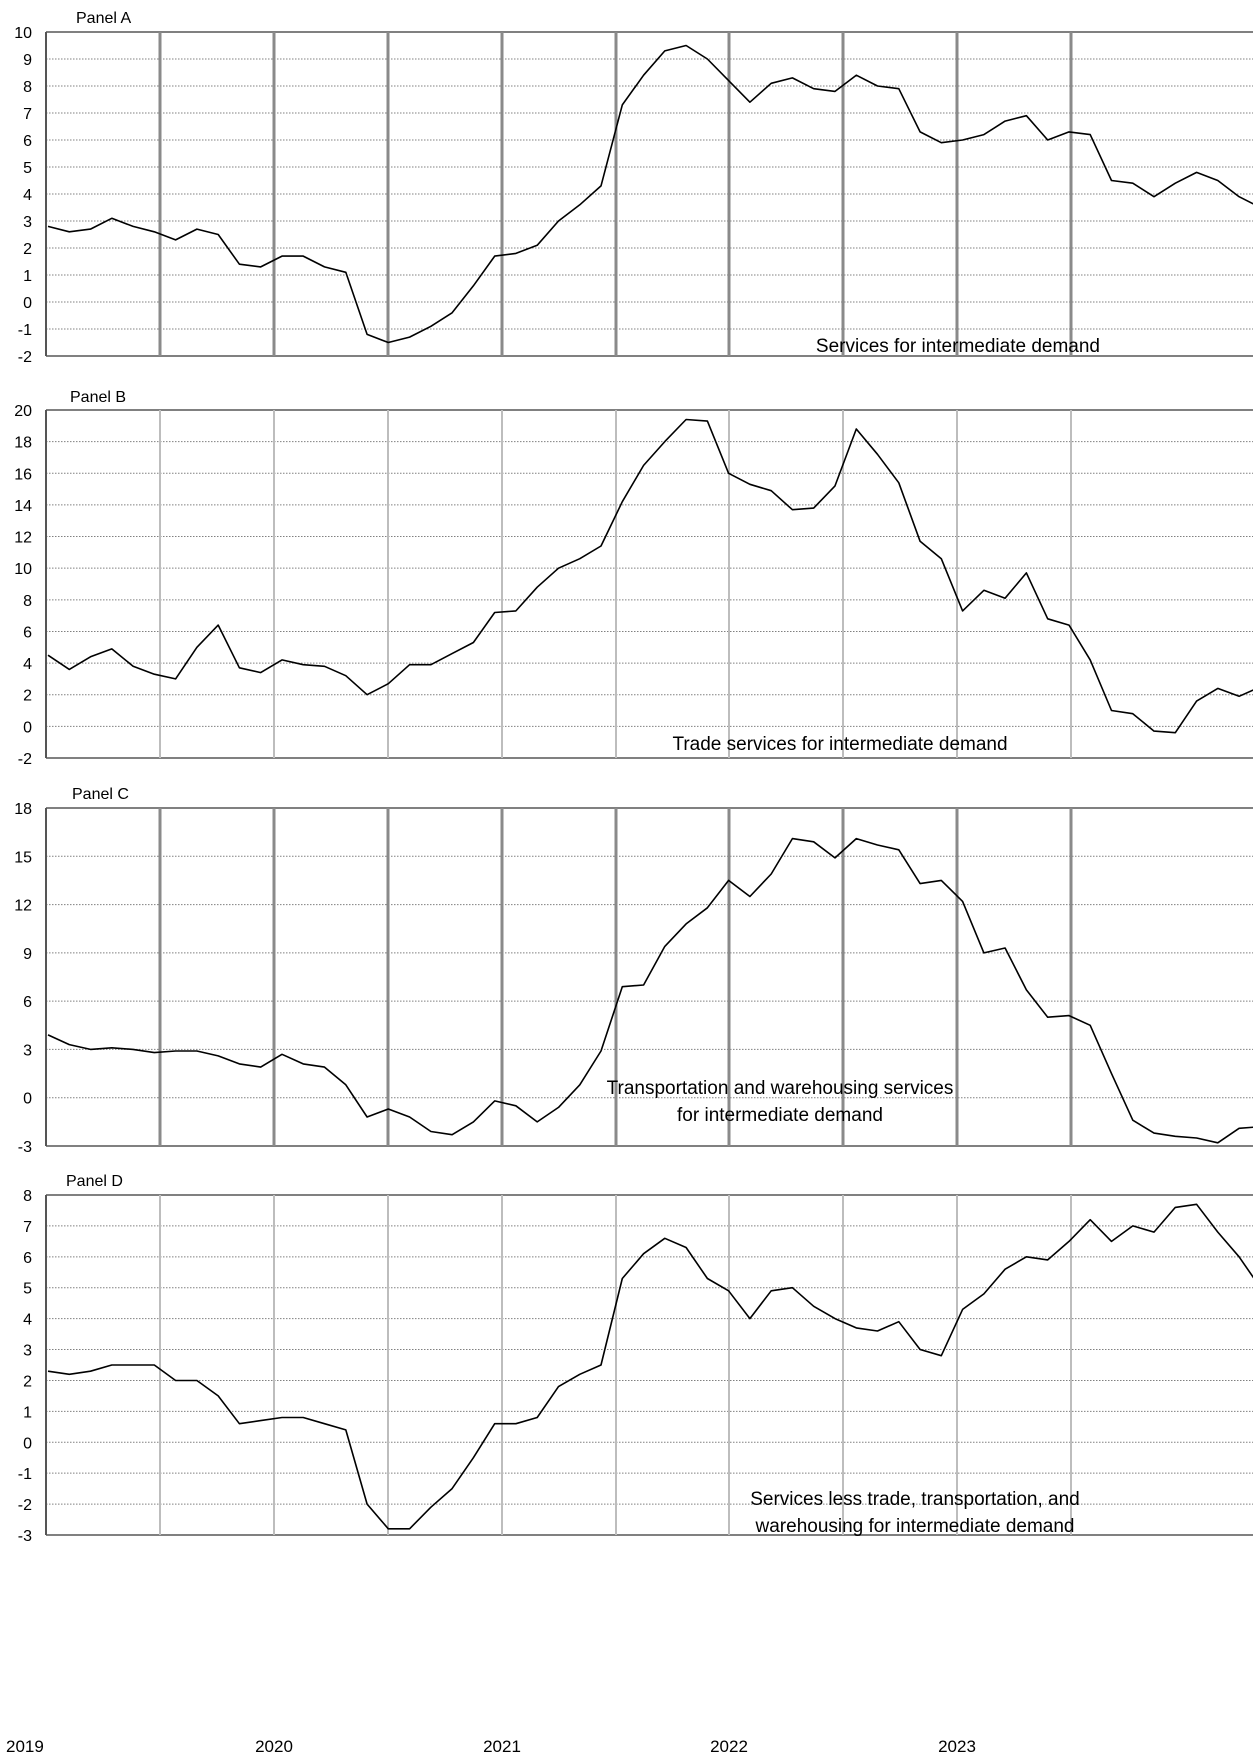 This screenshot has width=1253, height=1761. I want to click on xtick-label: 2023, so click(957, 1746).